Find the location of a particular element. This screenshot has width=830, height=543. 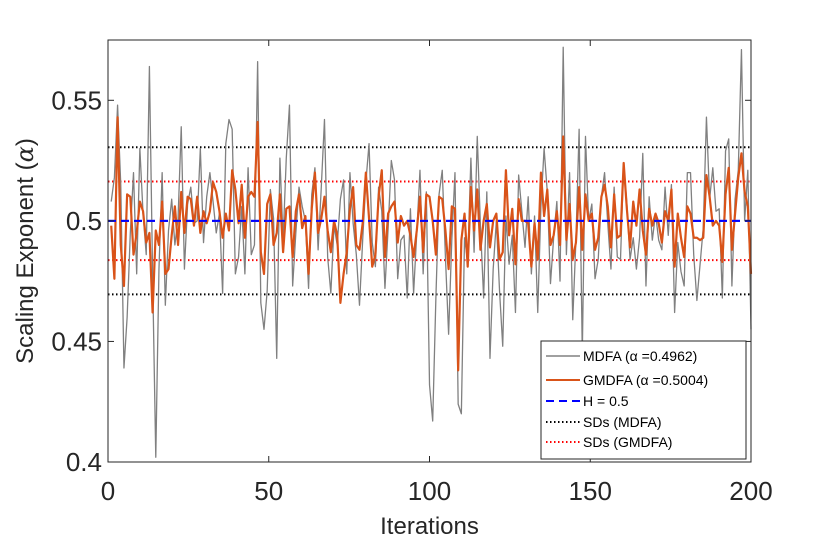

x-tick-label: 150 is located at coordinates (590, 491).